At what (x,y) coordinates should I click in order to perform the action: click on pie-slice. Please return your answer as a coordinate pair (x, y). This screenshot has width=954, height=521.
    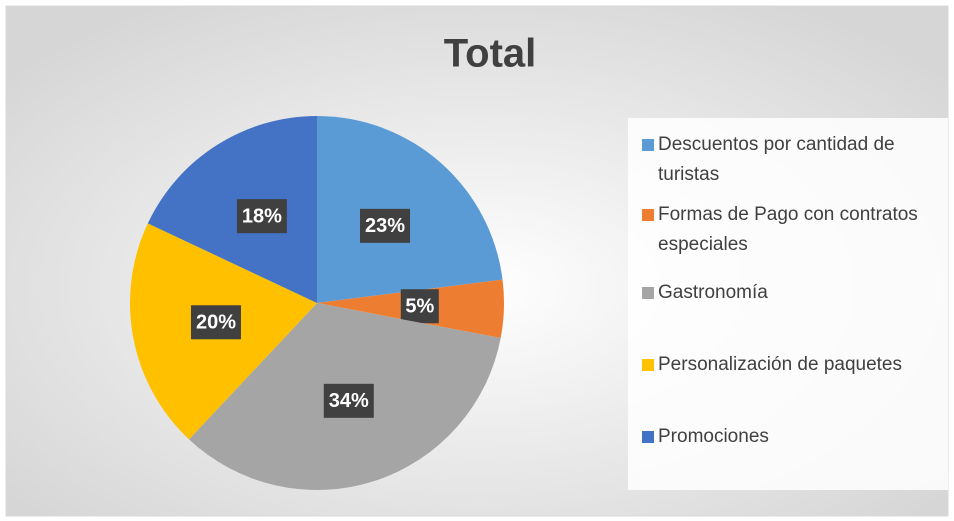
    Looking at the image, I should click on (232, 209).